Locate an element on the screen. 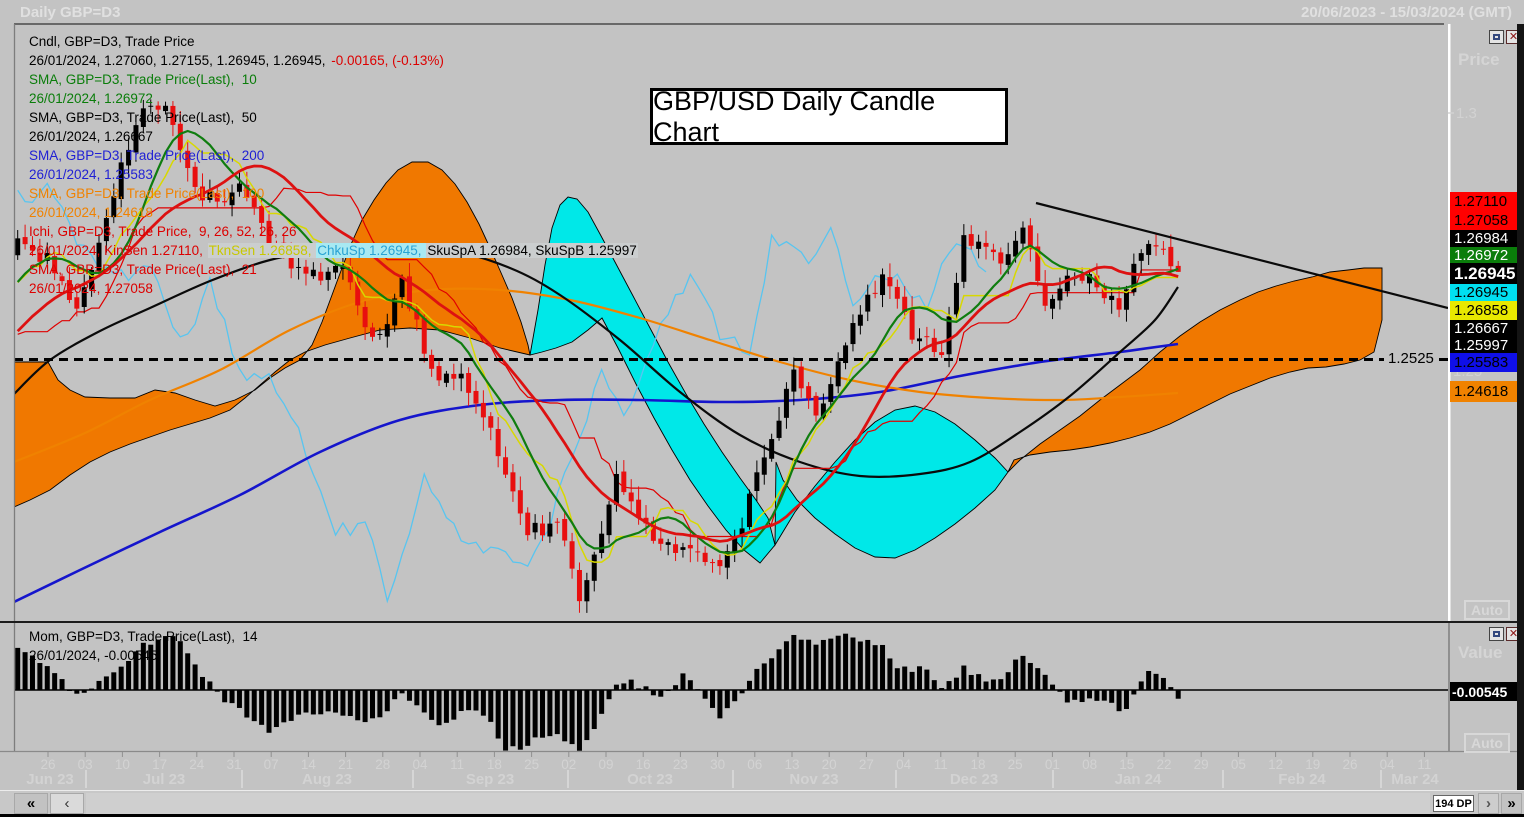  axis-day-label: 14 is located at coordinates (308, 764).